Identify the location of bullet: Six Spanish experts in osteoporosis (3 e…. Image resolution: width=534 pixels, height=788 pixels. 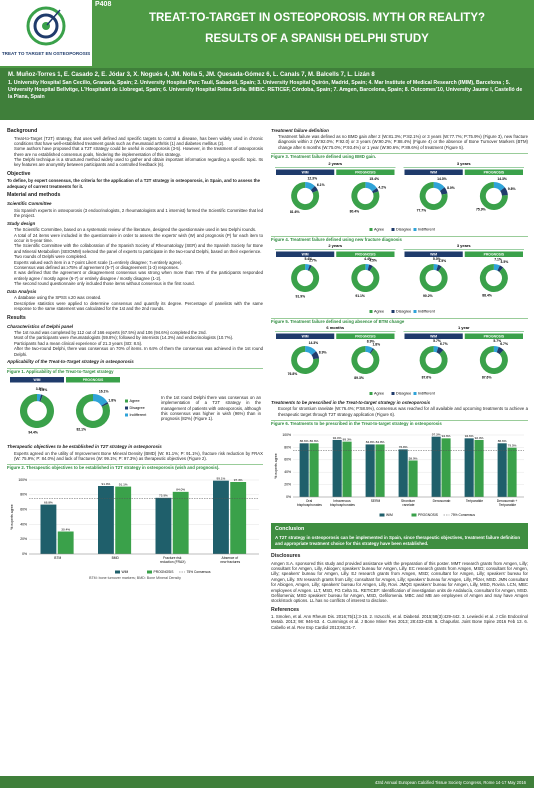
(138, 213).